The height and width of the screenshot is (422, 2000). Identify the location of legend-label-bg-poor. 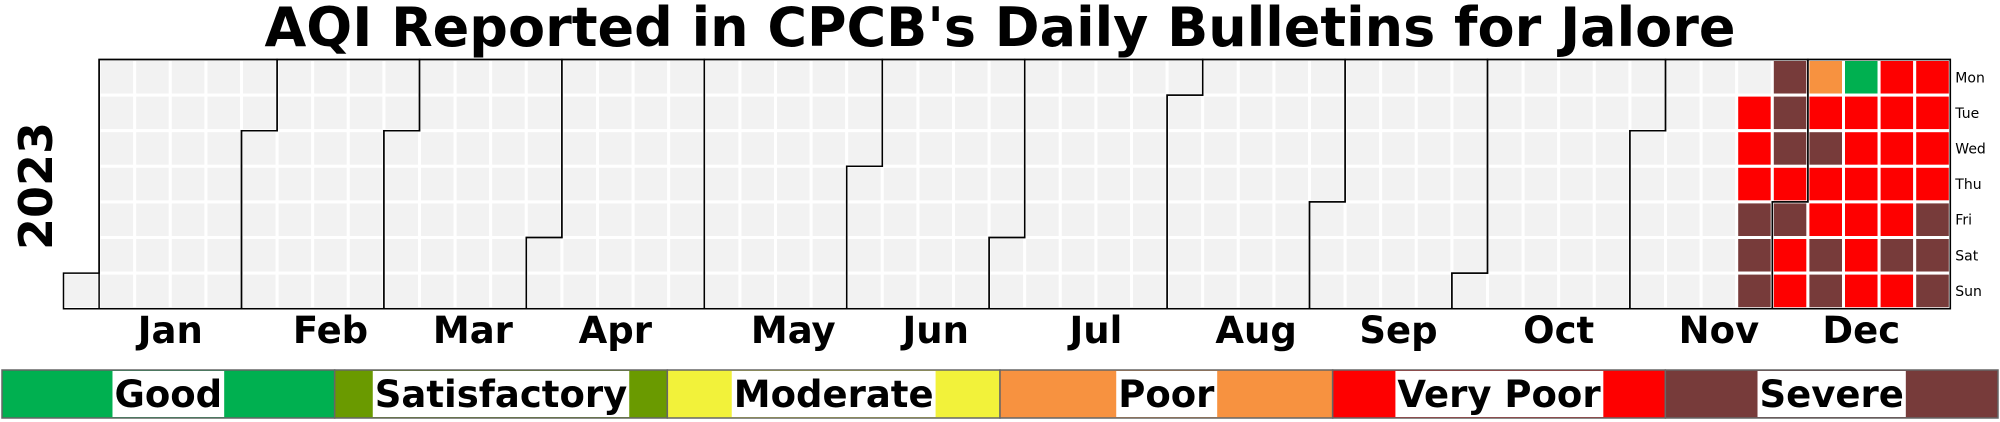
(1167, 394).